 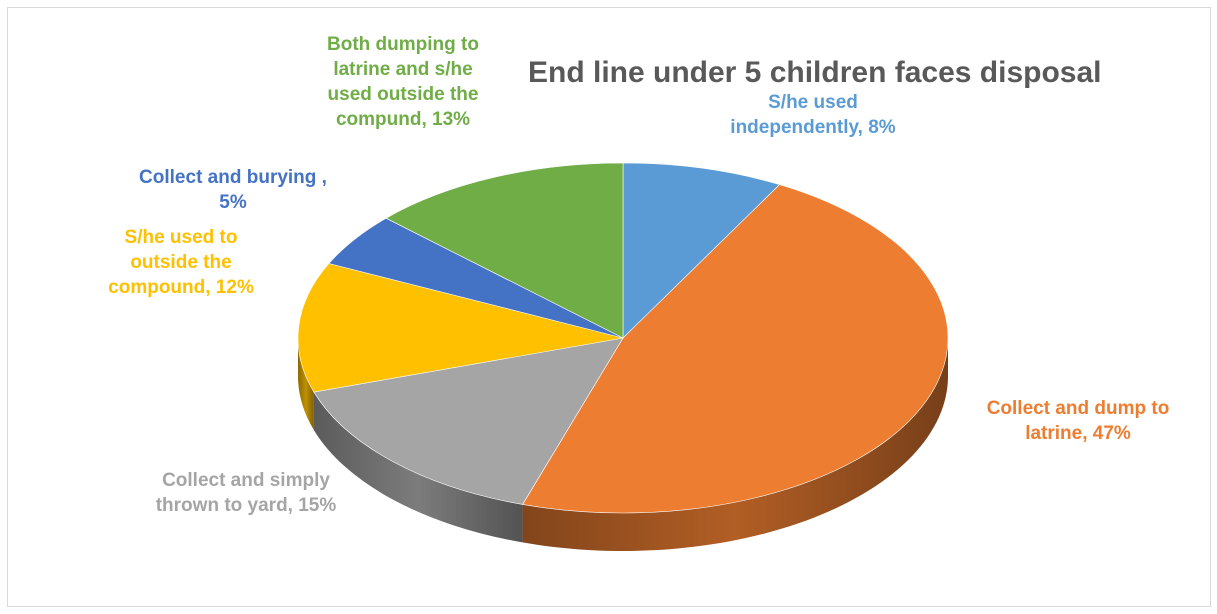 I want to click on slice-label-0: S/he used independently, 8%, so click(x=813, y=115).